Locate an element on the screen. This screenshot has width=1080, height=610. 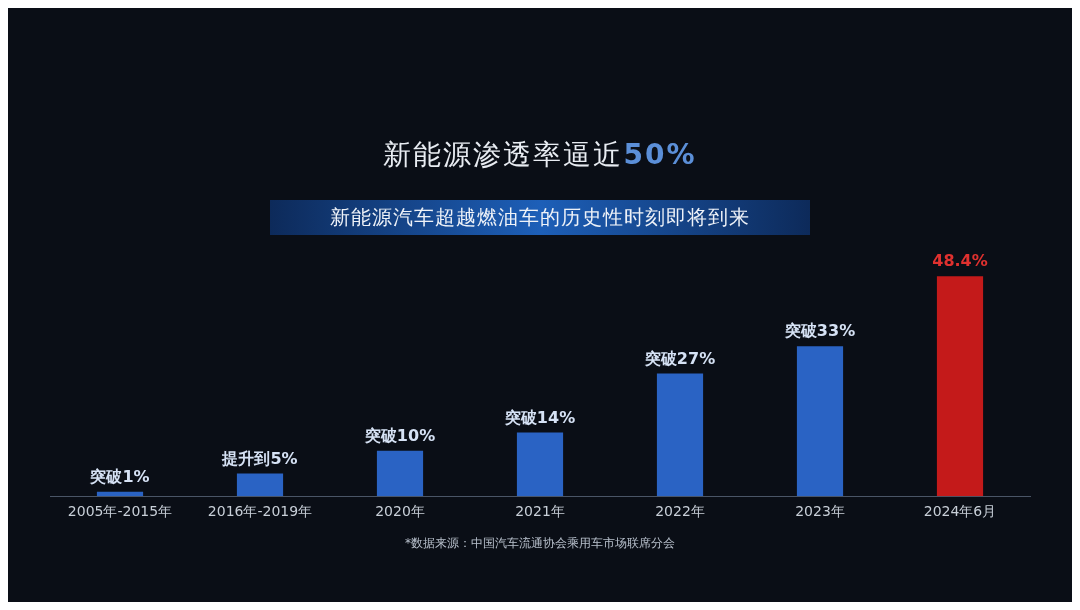
data-label: 突破14% is located at coordinates (539, 417).